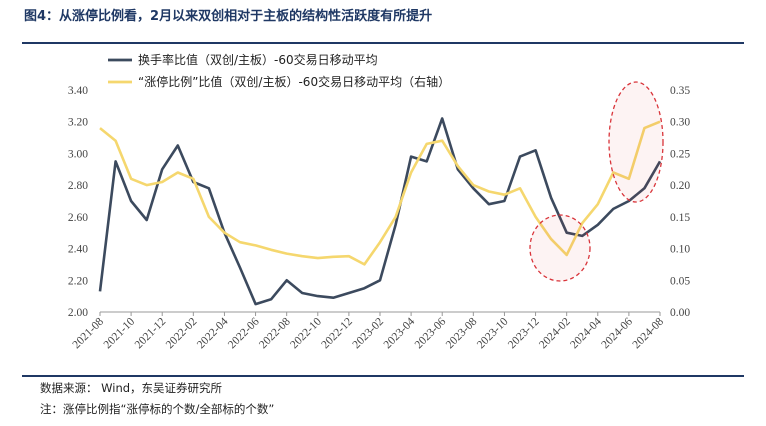 The image size is (766, 426). Describe the element at coordinates (680, 186) in the screenshot. I see `y-right-tick-label: 0.20` at that location.